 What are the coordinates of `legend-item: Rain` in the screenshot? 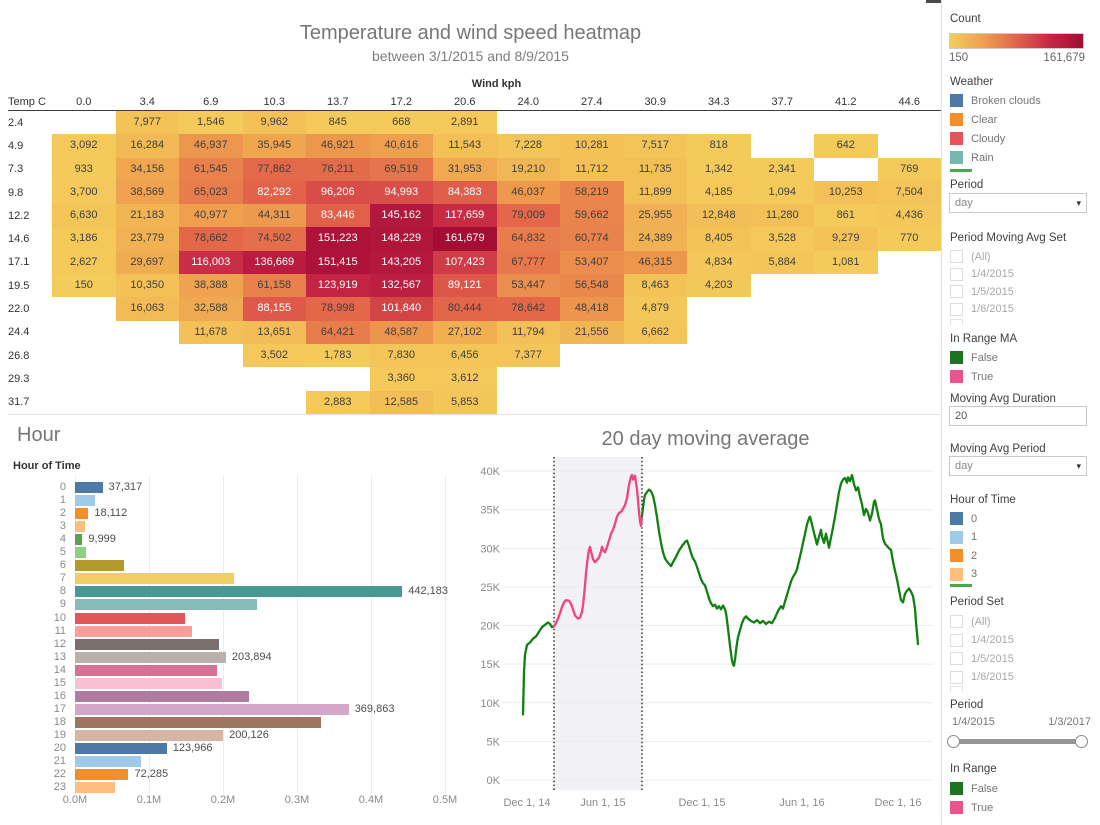 It's located at (972, 157).